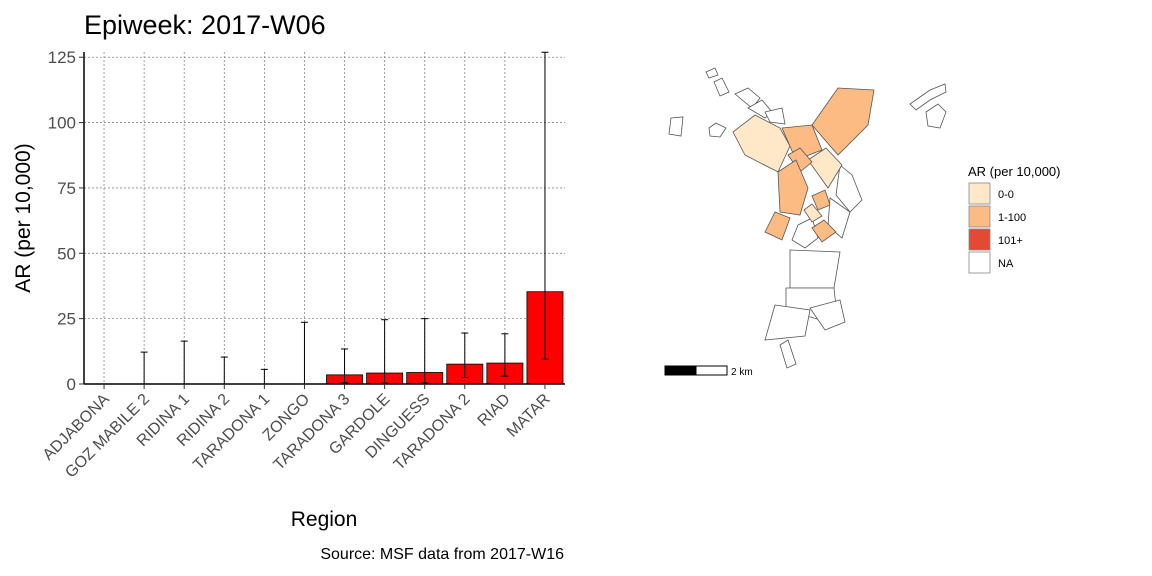 The image size is (1152, 576). I want to click on scale-bar-label: 2 km, so click(742, 372).